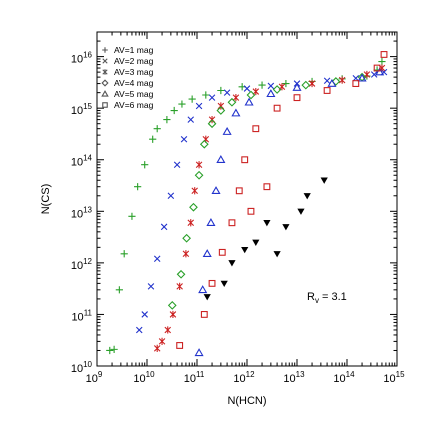 The width and height of the screenshot is (425, 425). What do you see at coordinates (344, 377) in the screenshot?
I see `x-tick-label: 1014` at bounding box center [344, 377].